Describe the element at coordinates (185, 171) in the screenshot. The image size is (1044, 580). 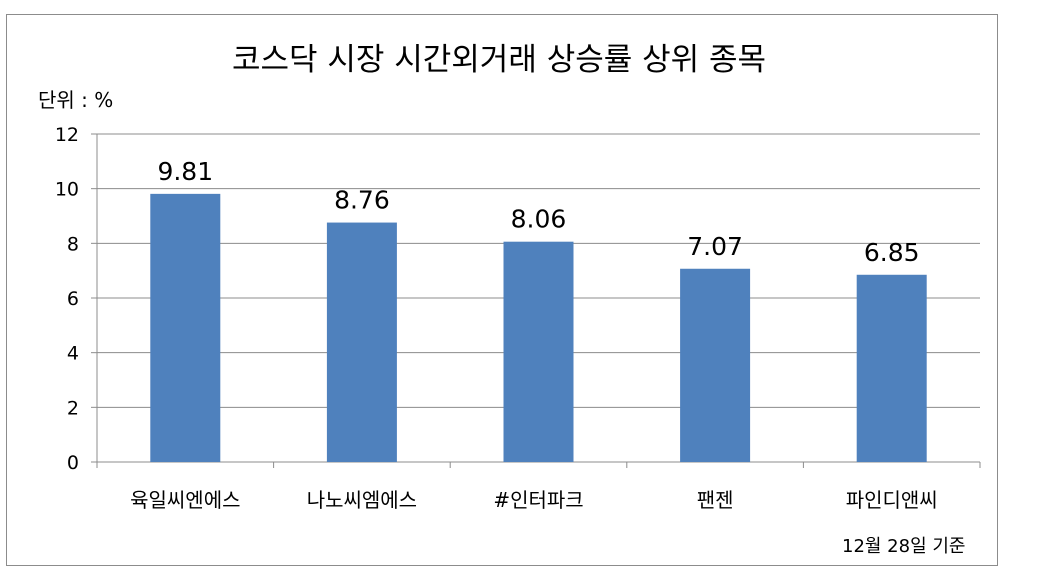
I see `data-label: 9.81` at that location.